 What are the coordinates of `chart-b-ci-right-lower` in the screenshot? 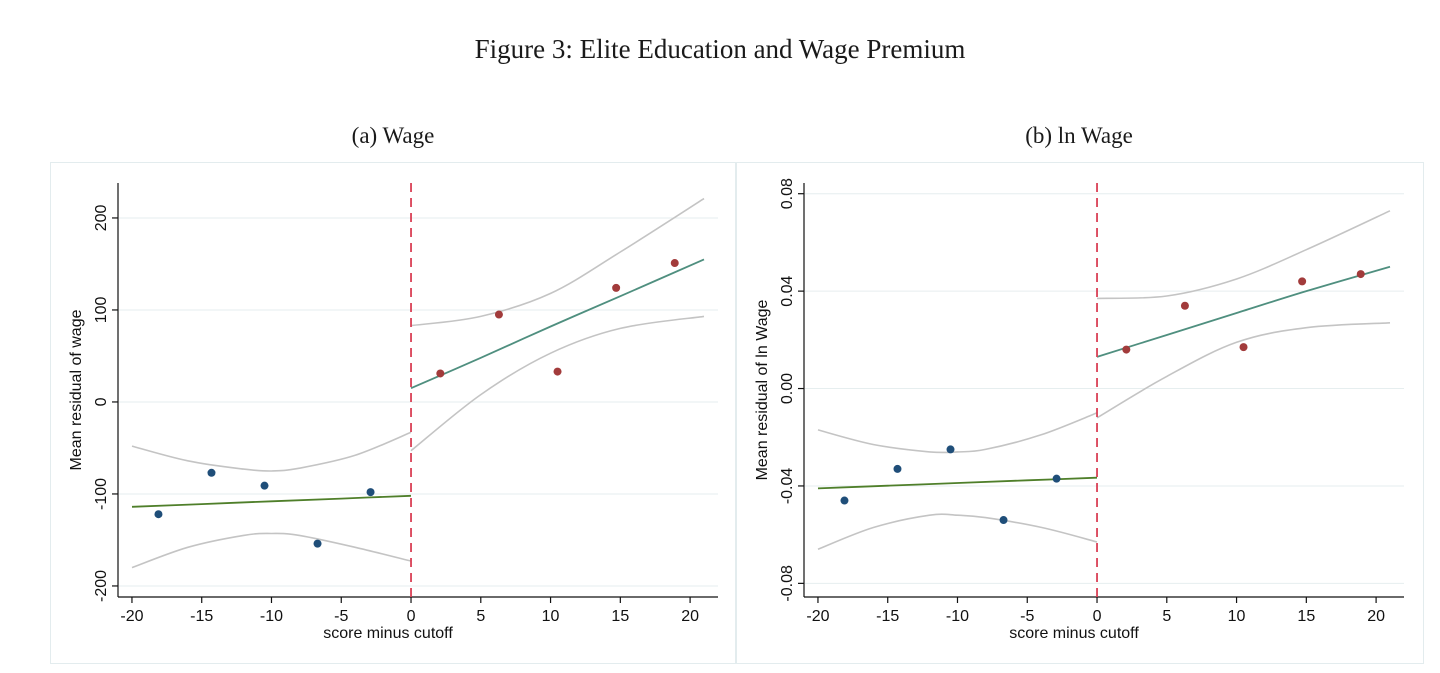 It's located at (1243, 370).